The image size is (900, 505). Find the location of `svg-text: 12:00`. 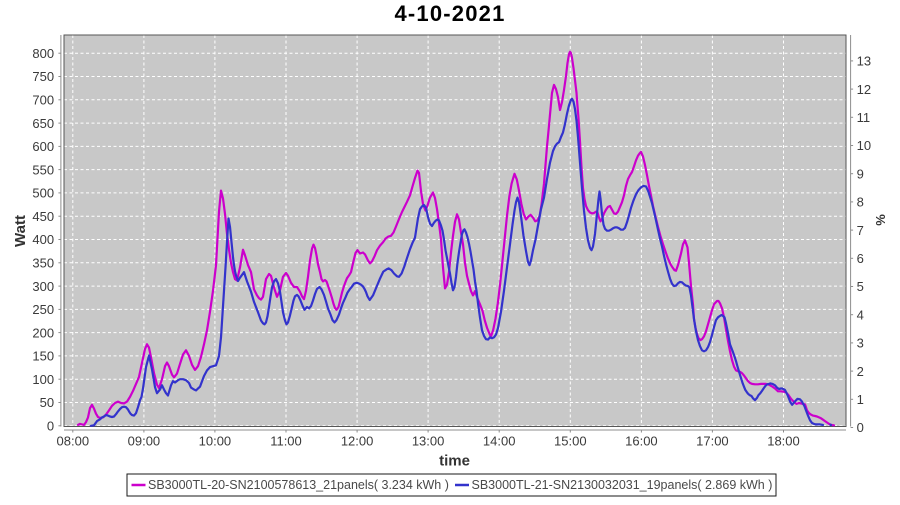

svg-text: 12:00 is located at coordinates (357, 440).